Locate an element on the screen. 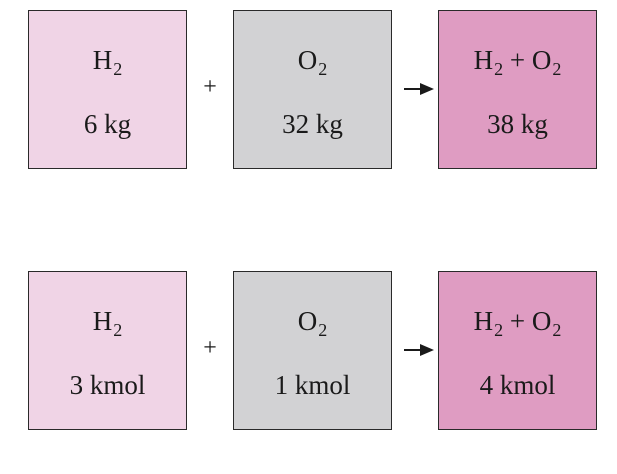  oxygen-amount: 1 kmol is located at coordinates (312, 385).